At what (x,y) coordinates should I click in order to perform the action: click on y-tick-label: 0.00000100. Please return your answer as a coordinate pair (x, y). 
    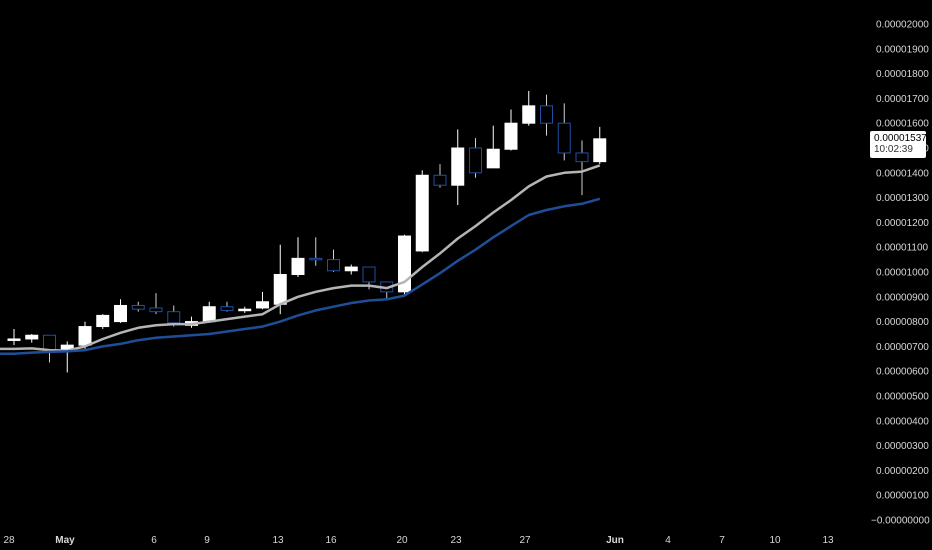
    Looking at the image, I should click on (902, 496).